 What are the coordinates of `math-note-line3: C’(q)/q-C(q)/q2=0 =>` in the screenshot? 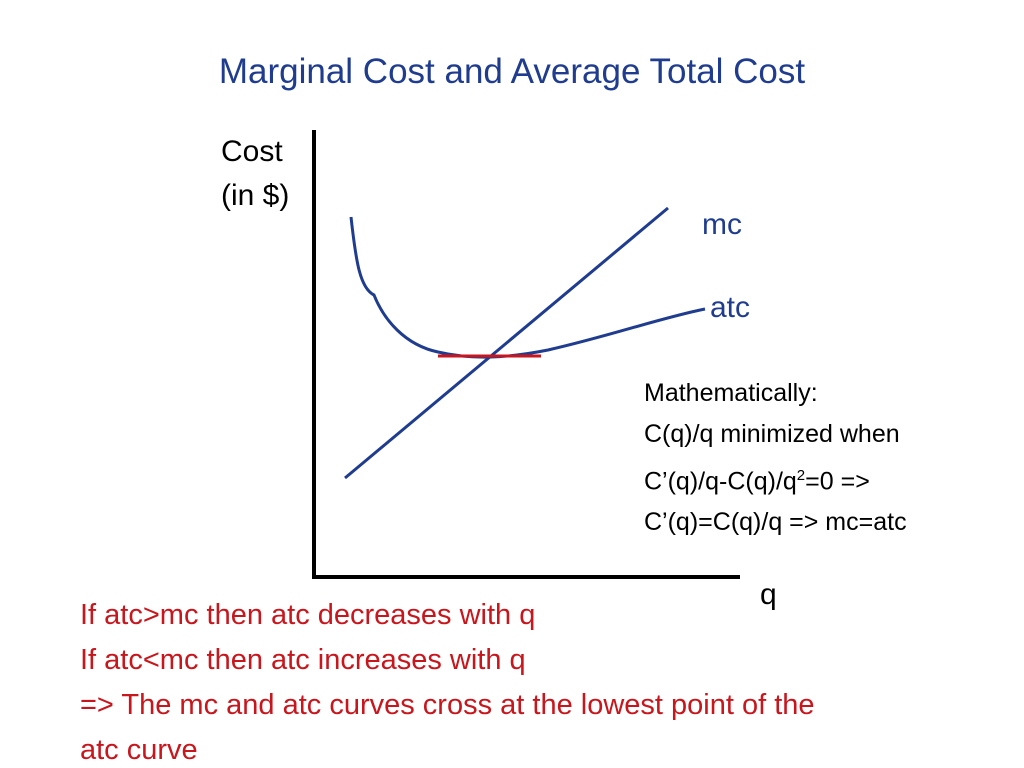 It's located at (775, 478).